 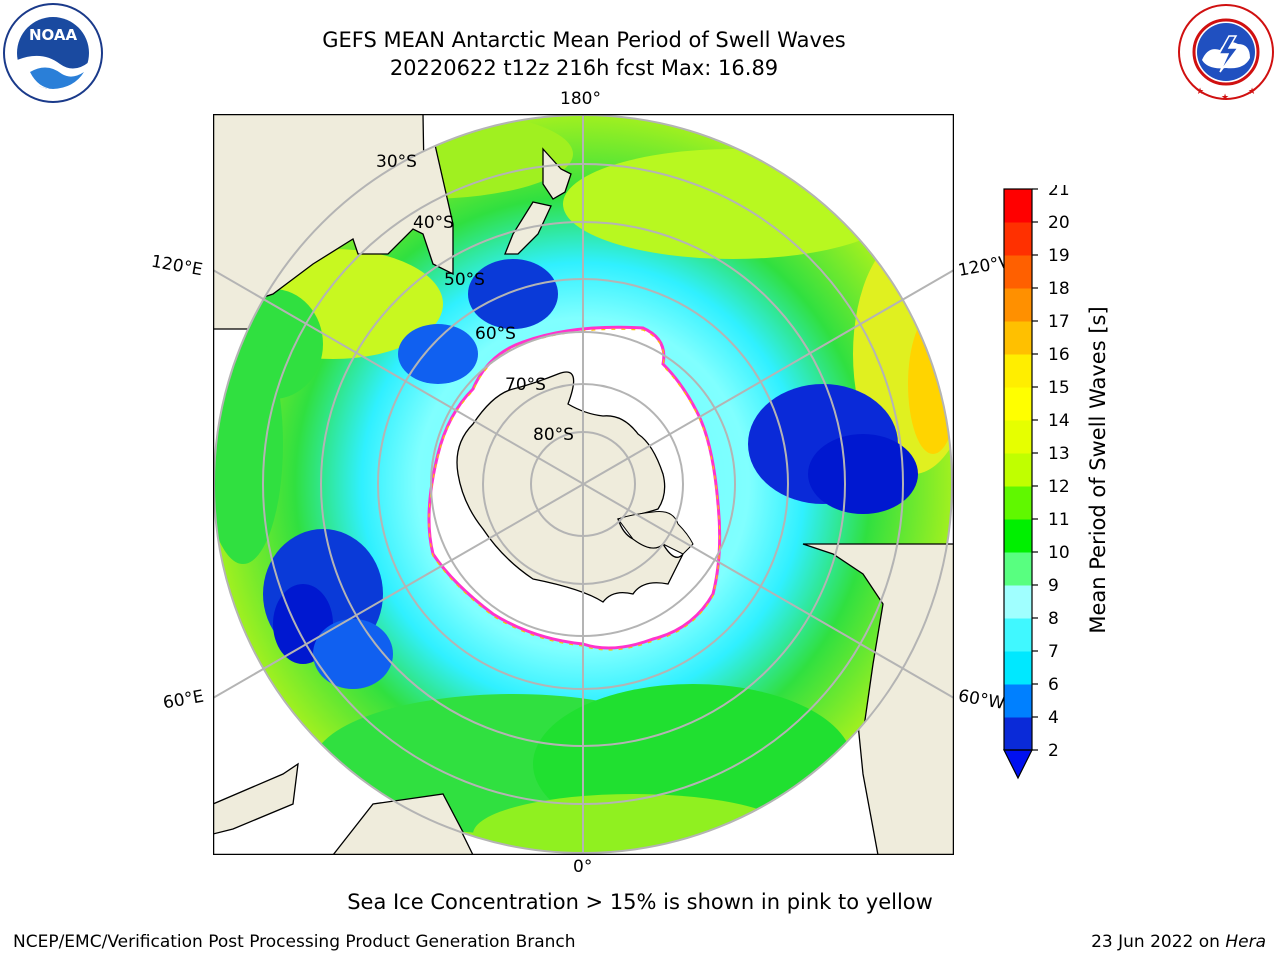 I want to click on colorbar-tick-label: 14, so click(x=1059, y=421).